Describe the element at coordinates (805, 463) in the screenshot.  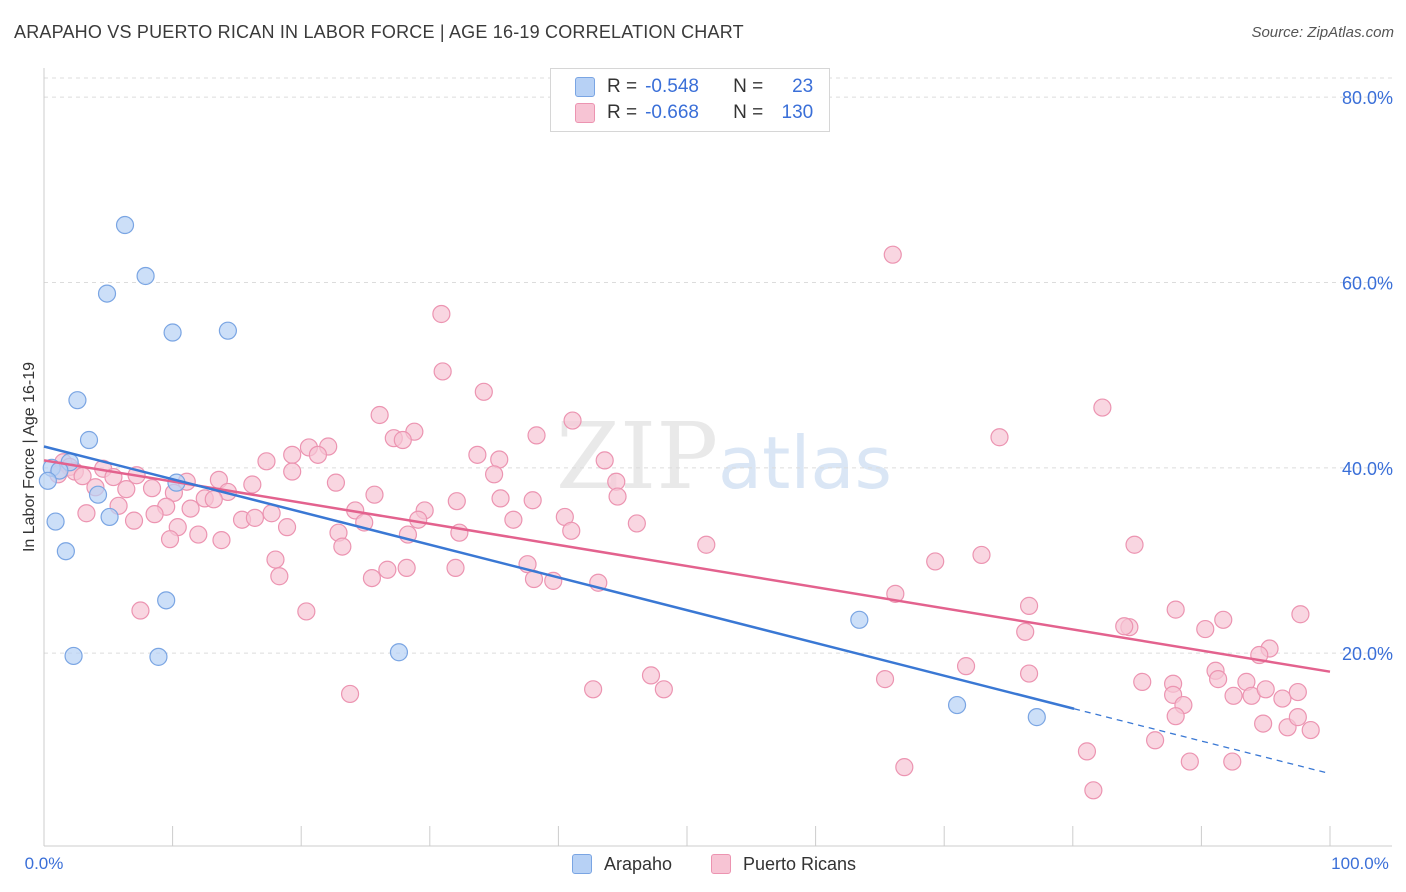
I see `watermark-atlas: atlas` at that location.